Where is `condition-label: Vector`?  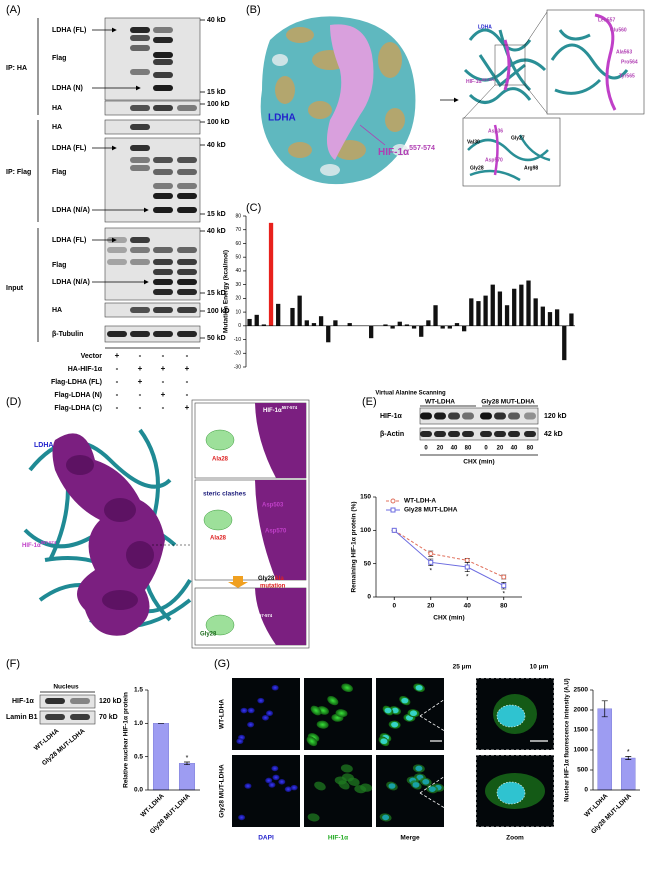 condition-label: Vector is located at coordinates (92, 356).